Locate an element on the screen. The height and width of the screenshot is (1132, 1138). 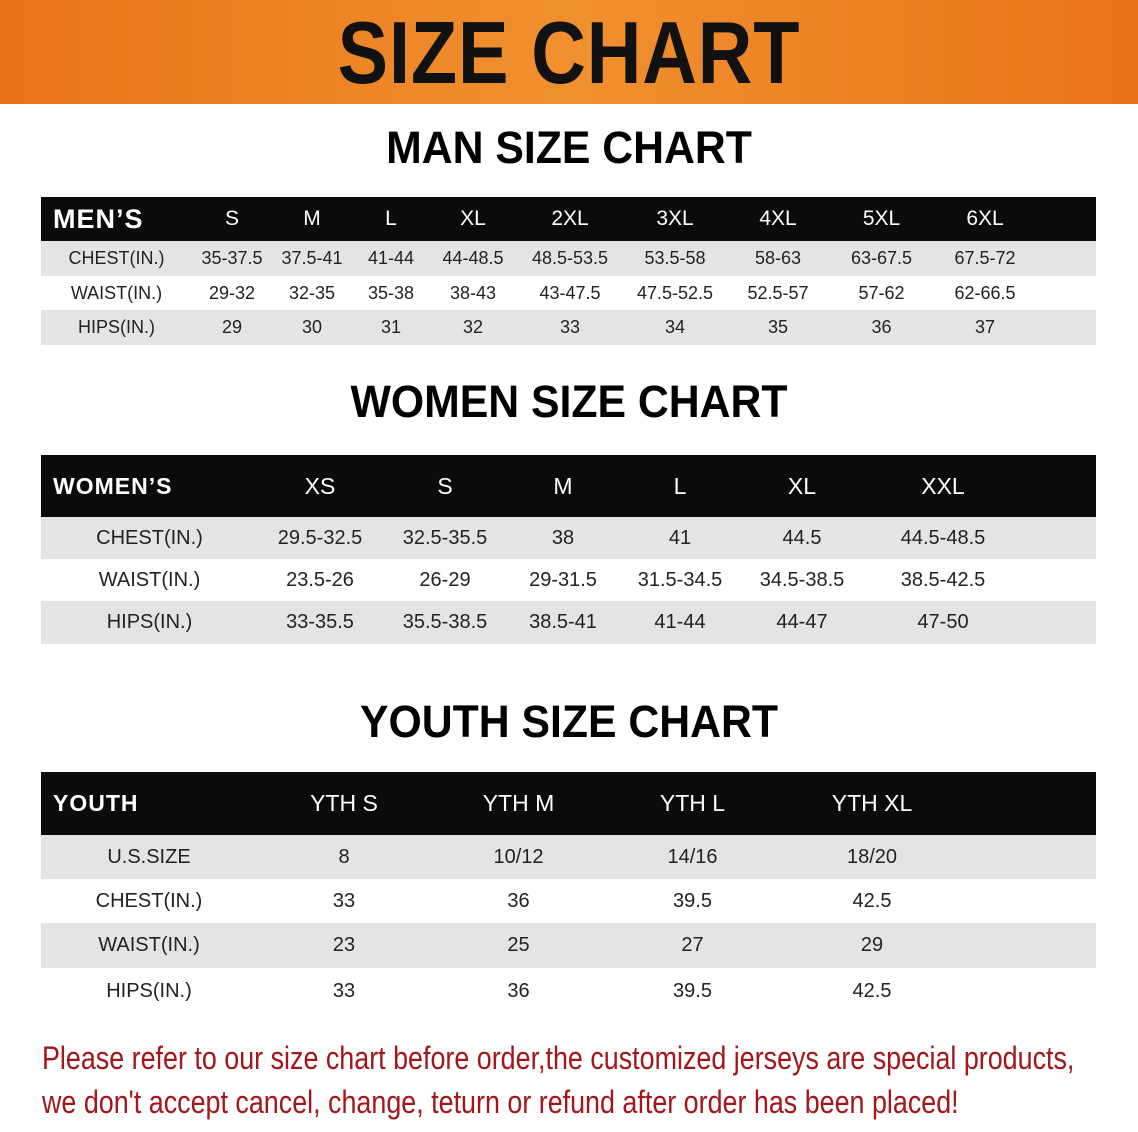
table-row: HIPS(IN.) 29 30 31 32 33 34 35 36 37 is located at coordinates (568, 327).